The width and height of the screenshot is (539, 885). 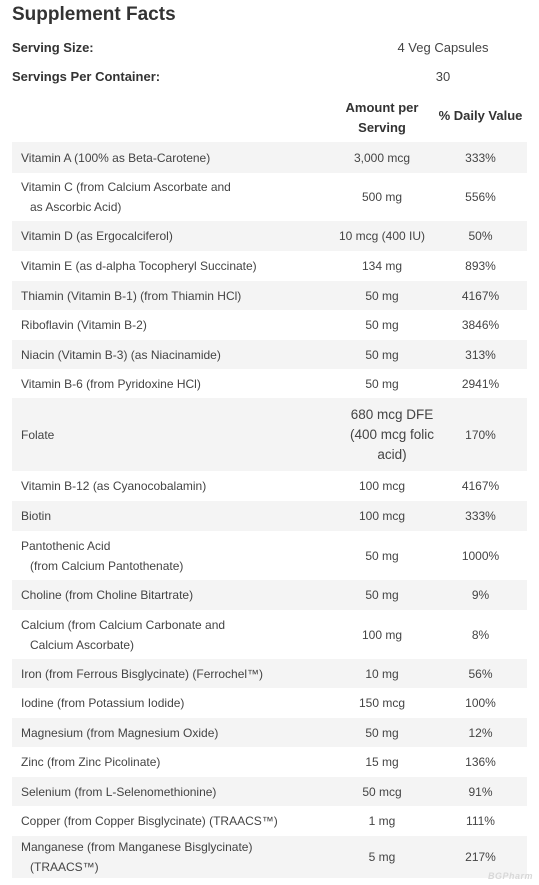 What do you see at coordinates (480, 732) in the screenshot?
I see `nutrient-daily-value: 12%` at bounding box center [480, 732].